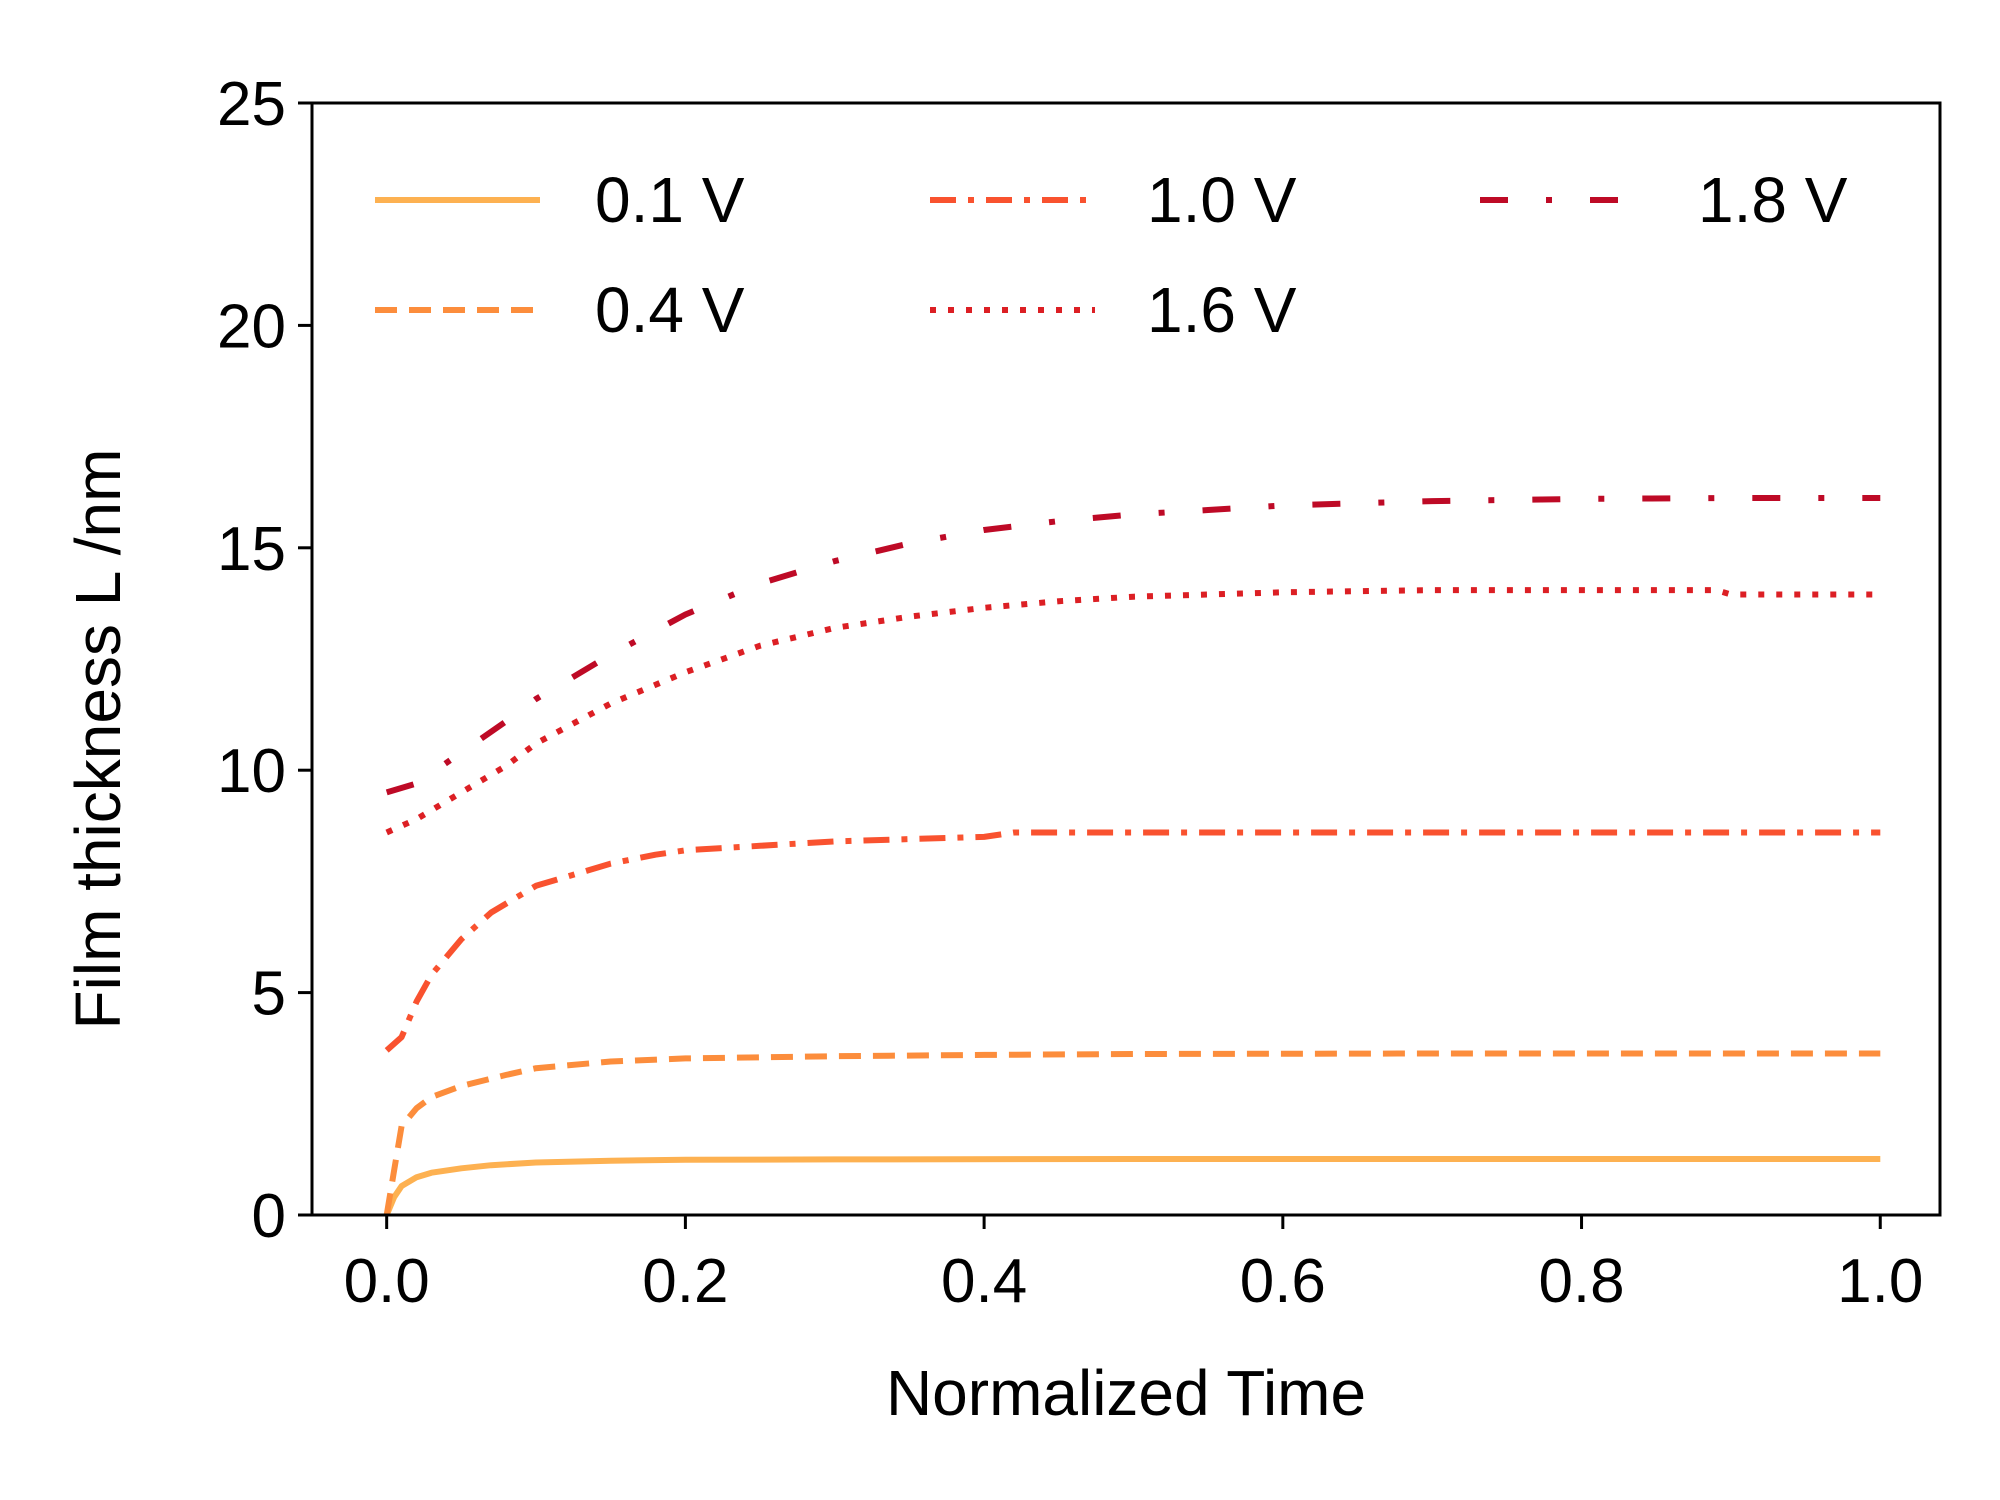 Image resolution: width=2000 pixels, height=1500 pixels. What do you see at coordinates (1222, 200) in the screenshot?
I see `legend-label: 1.0 V` at bounding box center [1222, 200].